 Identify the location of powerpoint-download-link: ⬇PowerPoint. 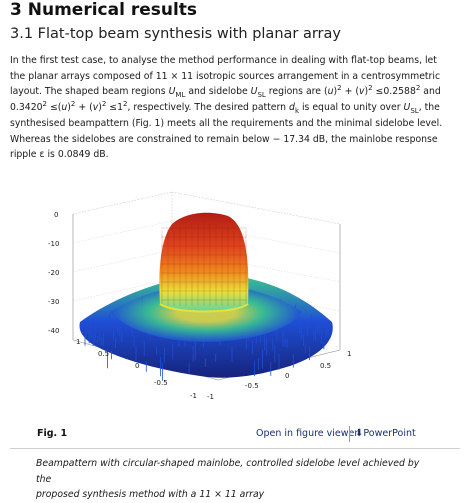
(385, 433).